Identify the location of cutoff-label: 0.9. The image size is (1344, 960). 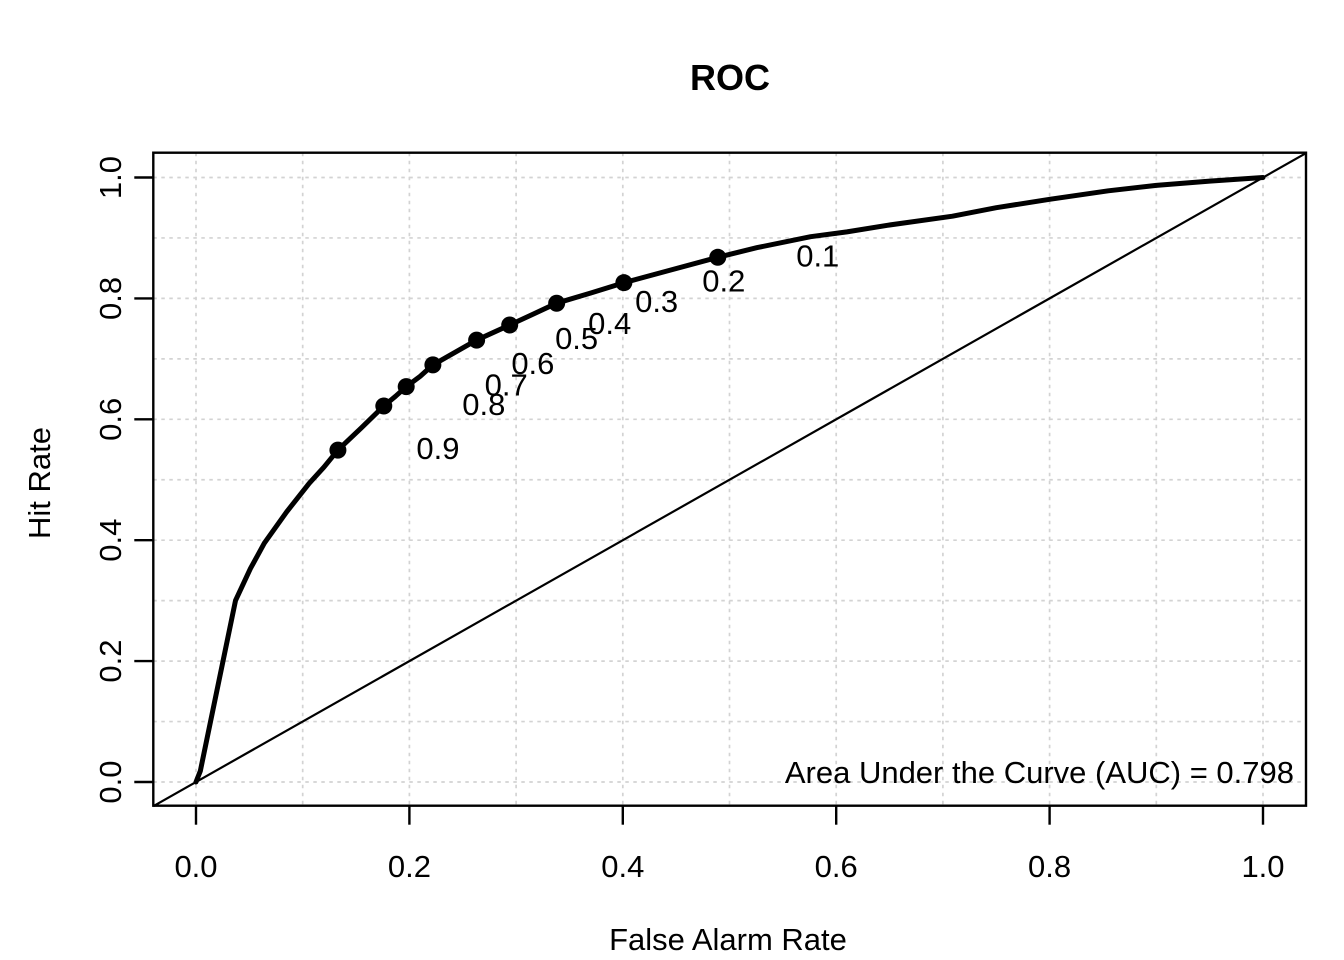
(437, 448).